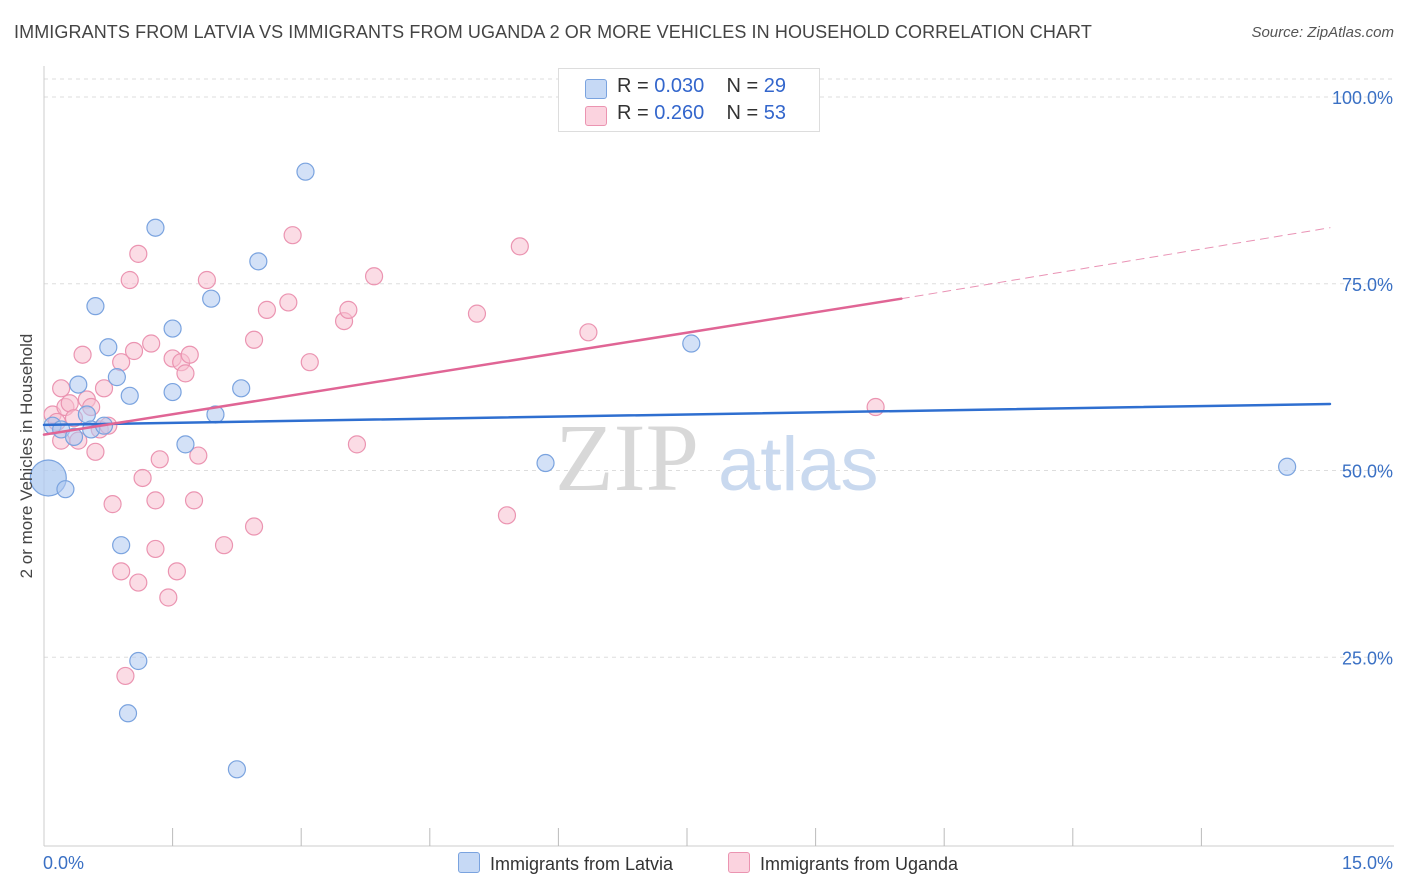 The image size is (1406, 892). I want to click on source-credit: Source: ZipAtlas.com, so click(1322, 32).